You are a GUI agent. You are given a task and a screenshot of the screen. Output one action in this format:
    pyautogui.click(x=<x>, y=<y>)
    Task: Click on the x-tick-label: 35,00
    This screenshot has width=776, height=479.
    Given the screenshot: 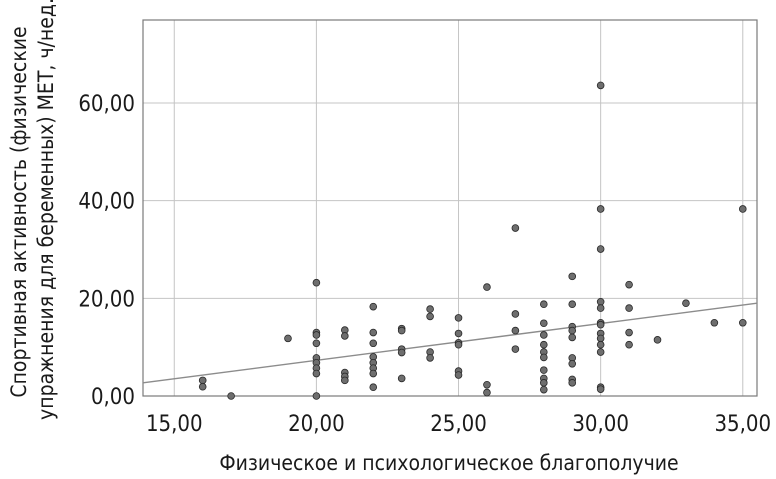 What is the action you would take?
    pyautogui.click(x=742, y=424)
    